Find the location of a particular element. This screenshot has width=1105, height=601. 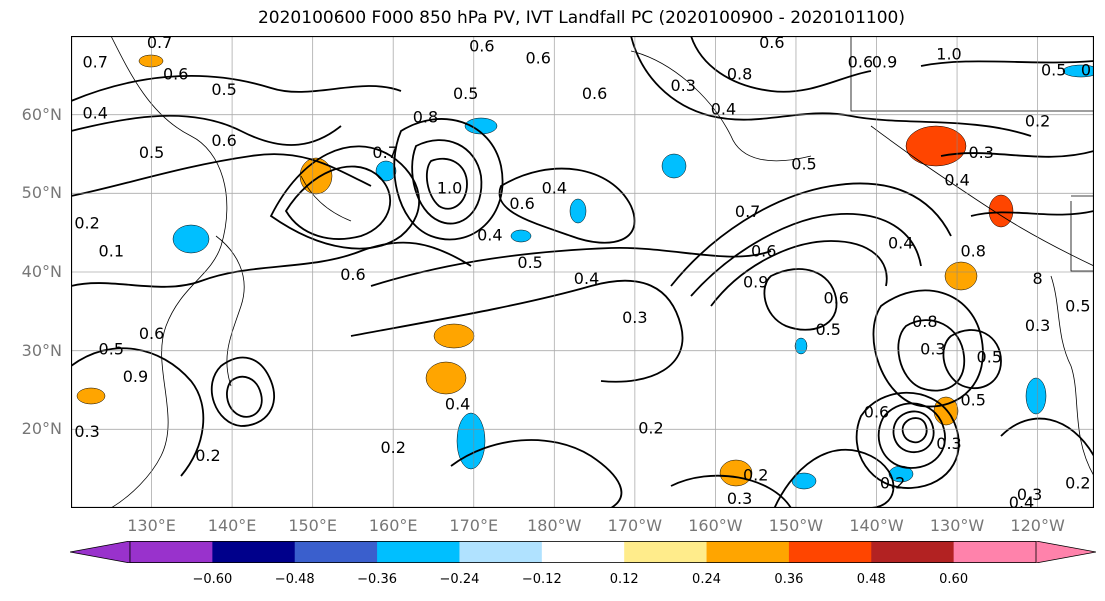

lat-tick-label: 40°N is located at coordinates (41, 271).